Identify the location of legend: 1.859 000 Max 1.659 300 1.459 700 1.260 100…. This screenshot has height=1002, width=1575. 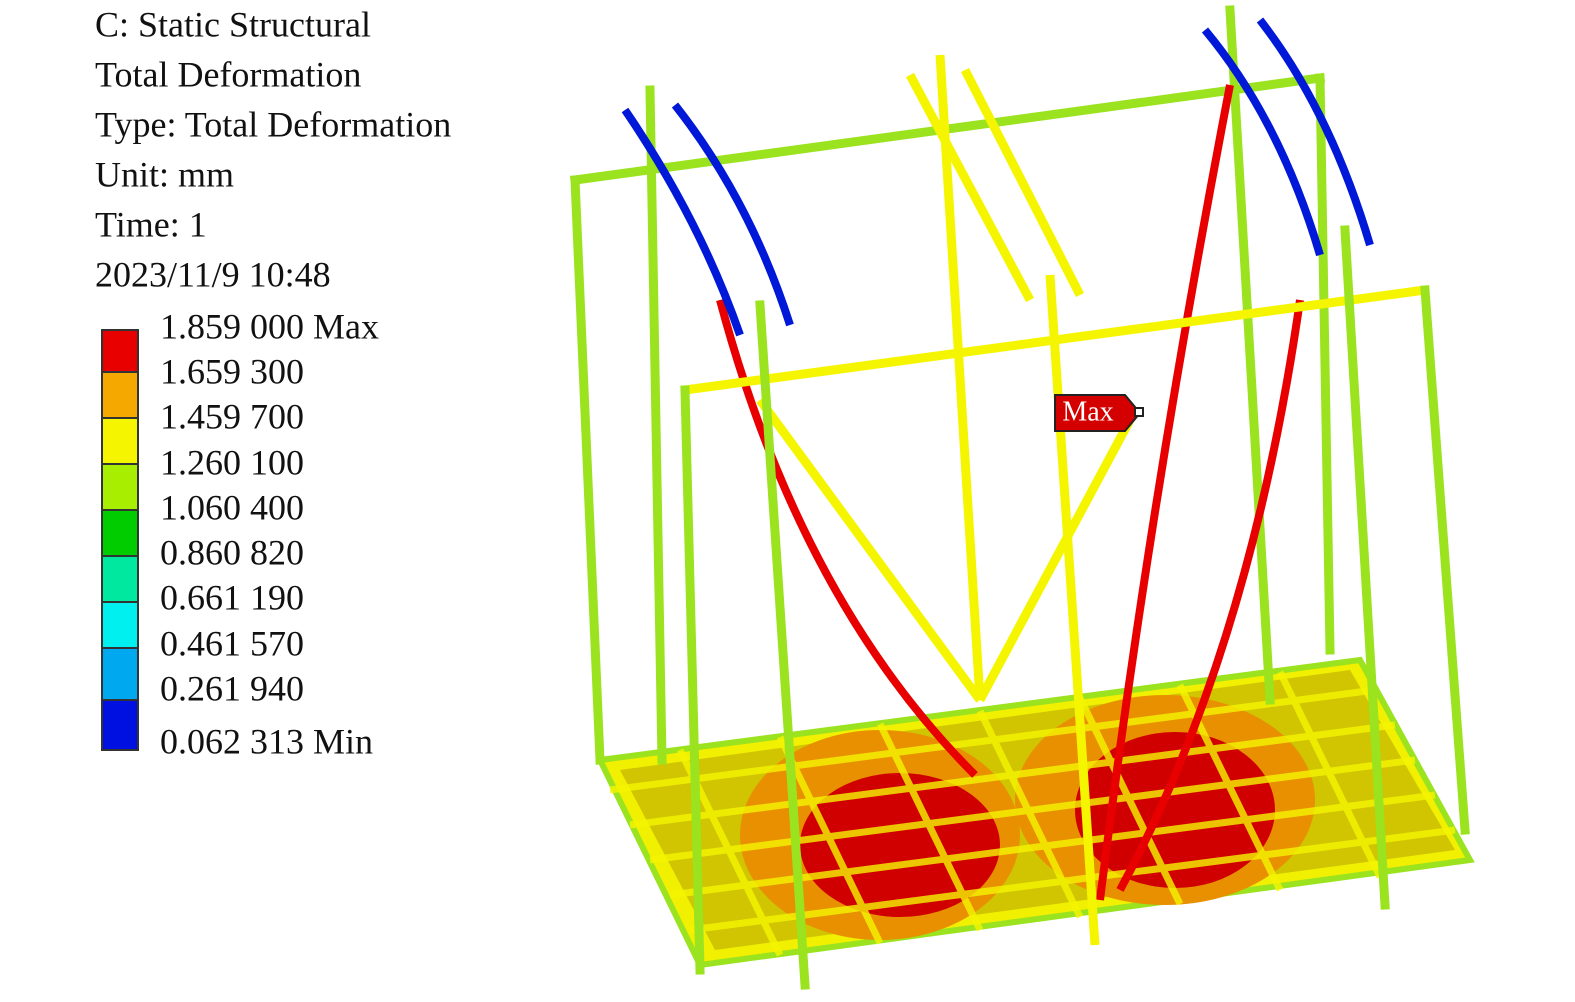
(269, 533).